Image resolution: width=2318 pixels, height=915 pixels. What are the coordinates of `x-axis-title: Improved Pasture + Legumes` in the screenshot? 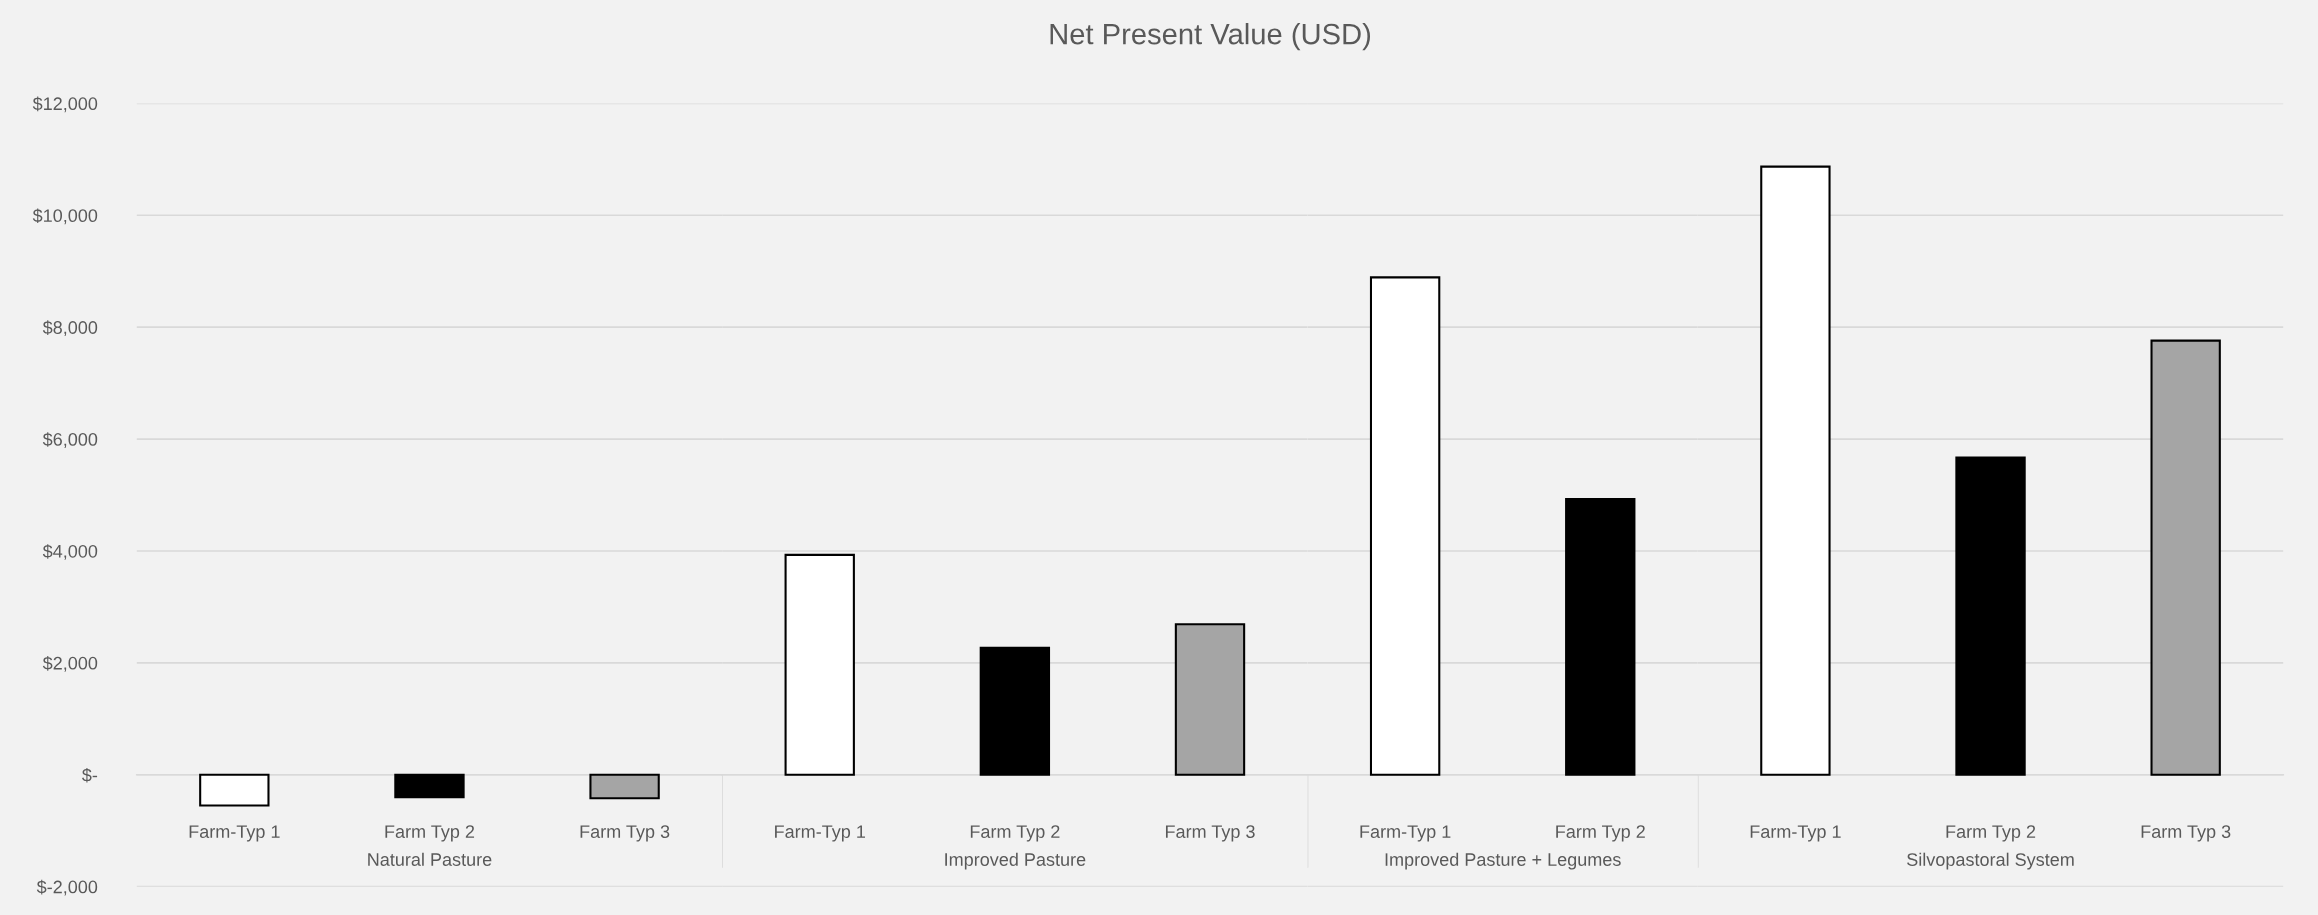 It's located at (1503, 861).